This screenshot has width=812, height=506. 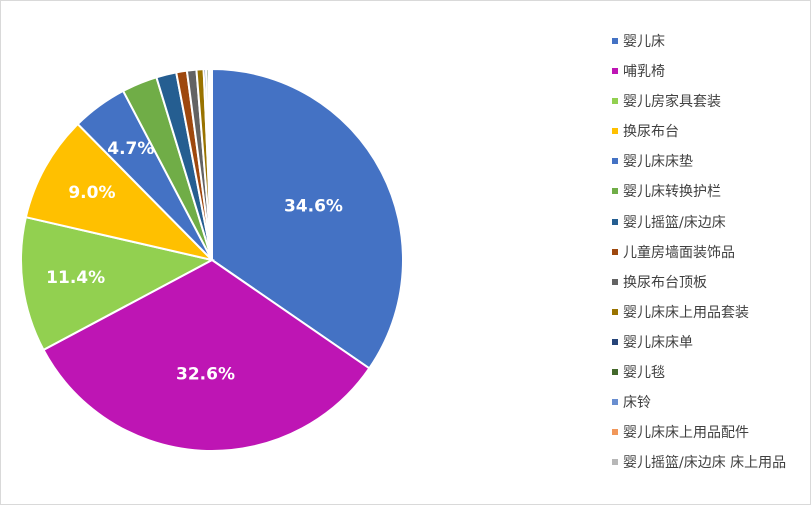 I want to click on legend-label: 换尿布台, so click(x=651, y=132).